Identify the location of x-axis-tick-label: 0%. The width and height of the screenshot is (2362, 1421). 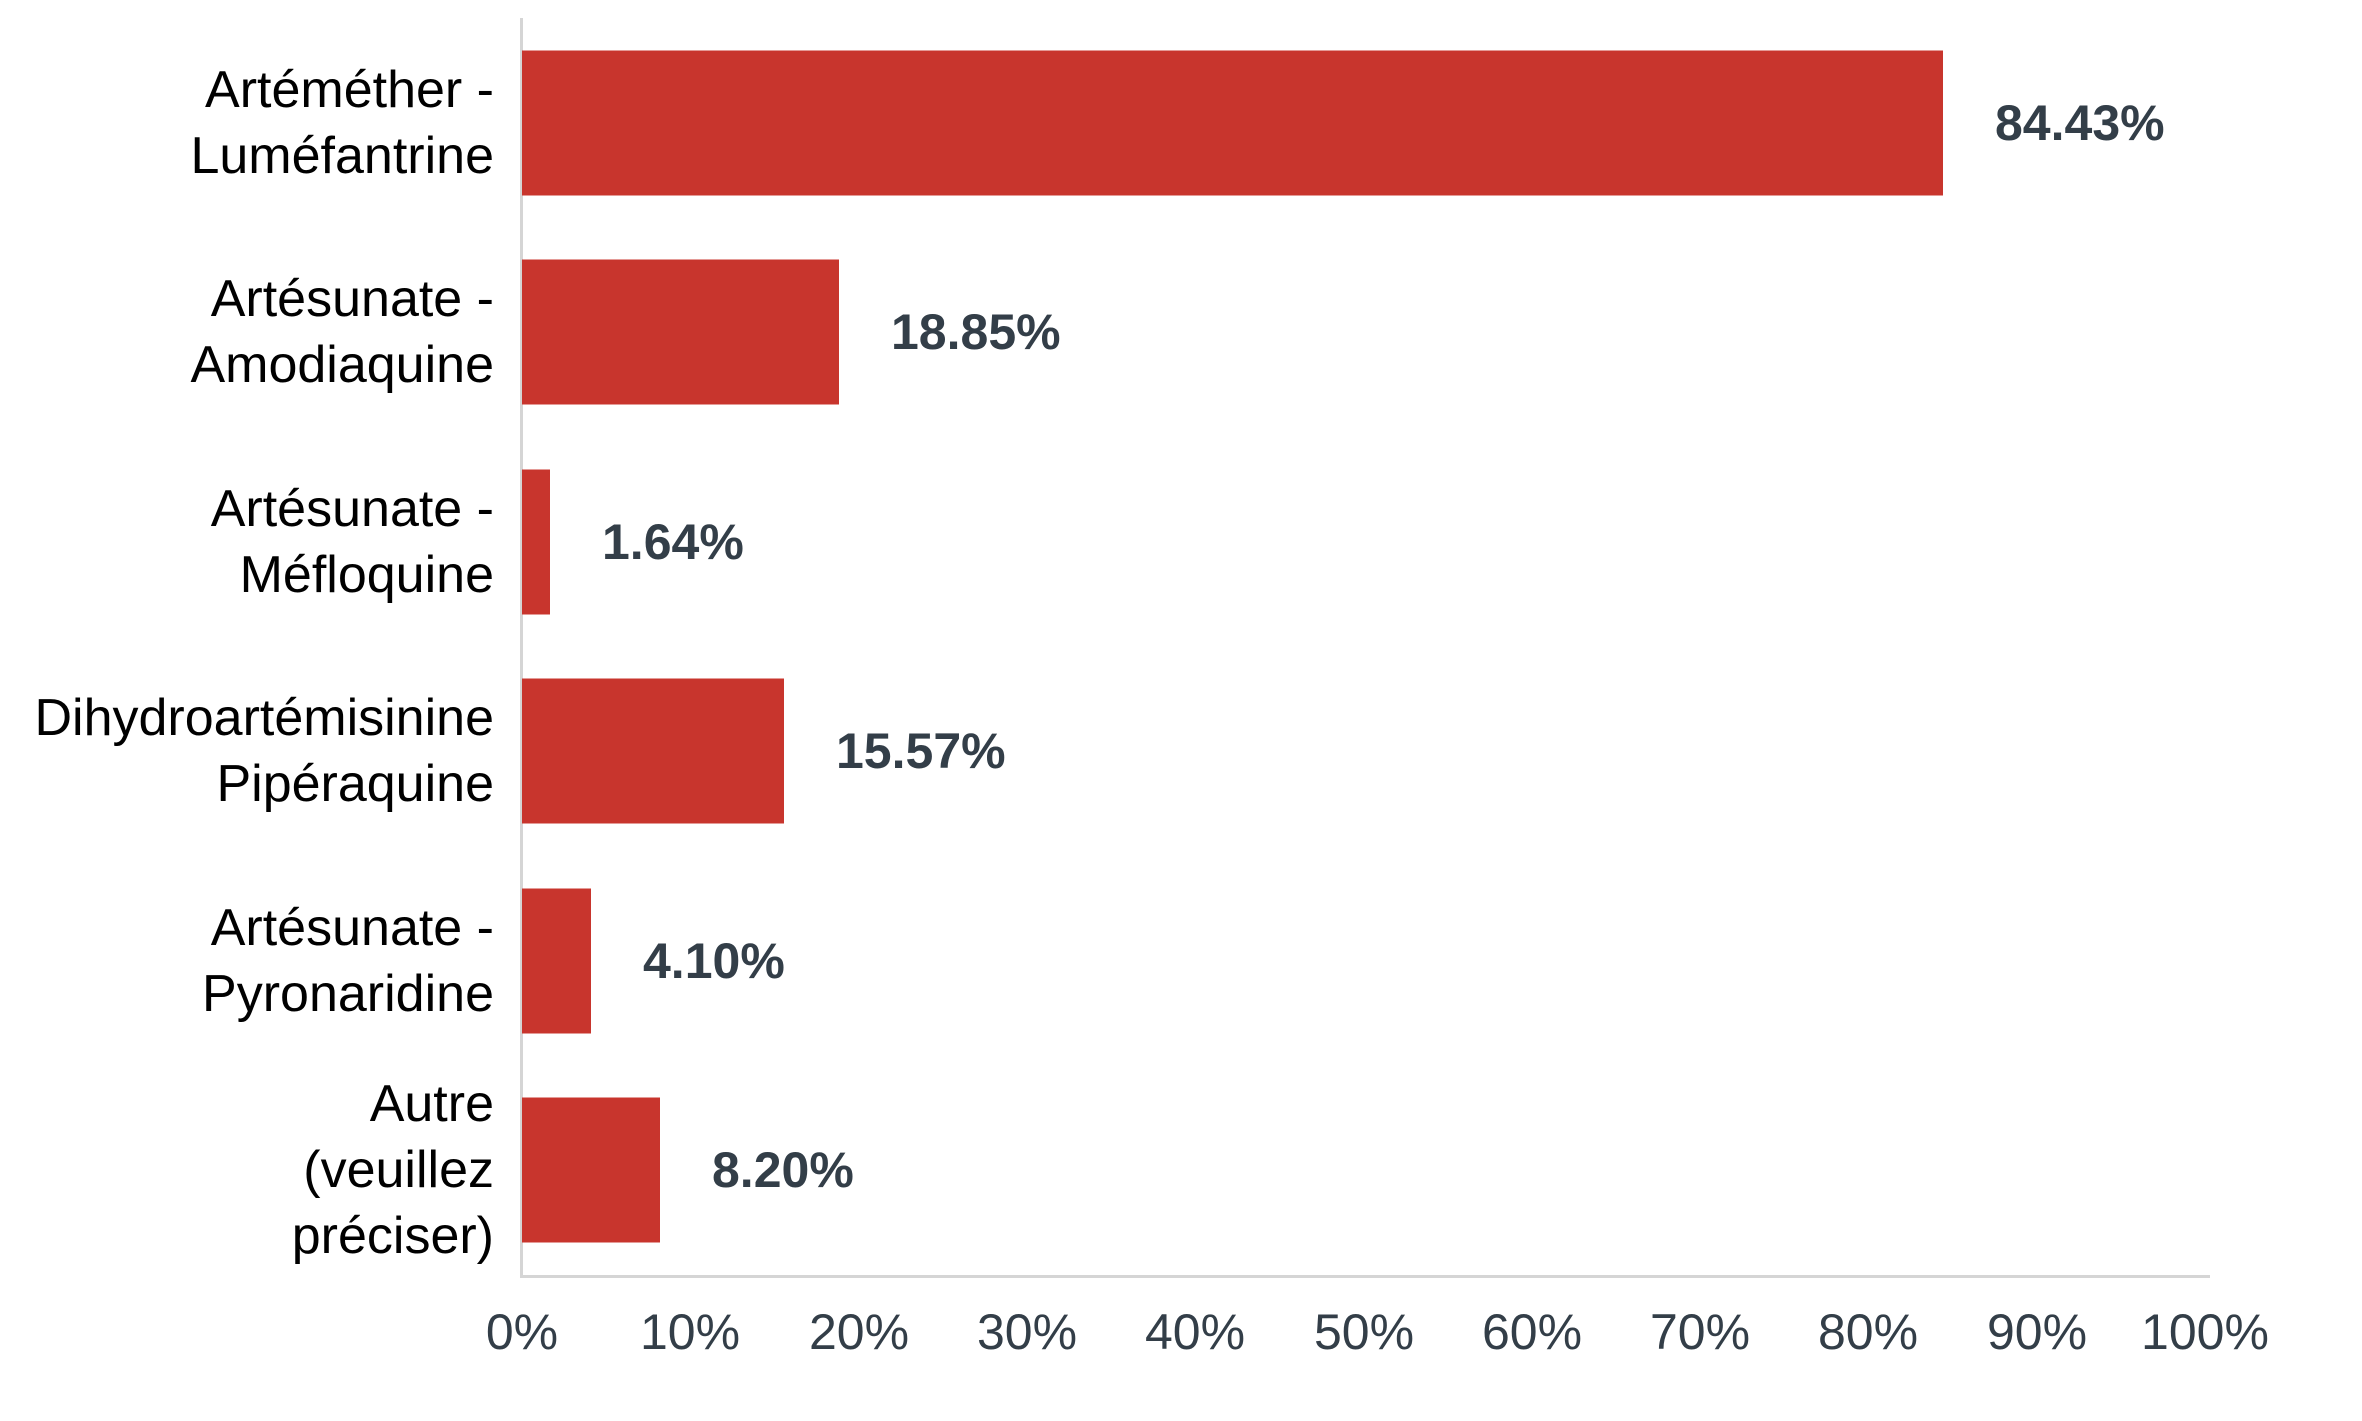
(522, 1332).